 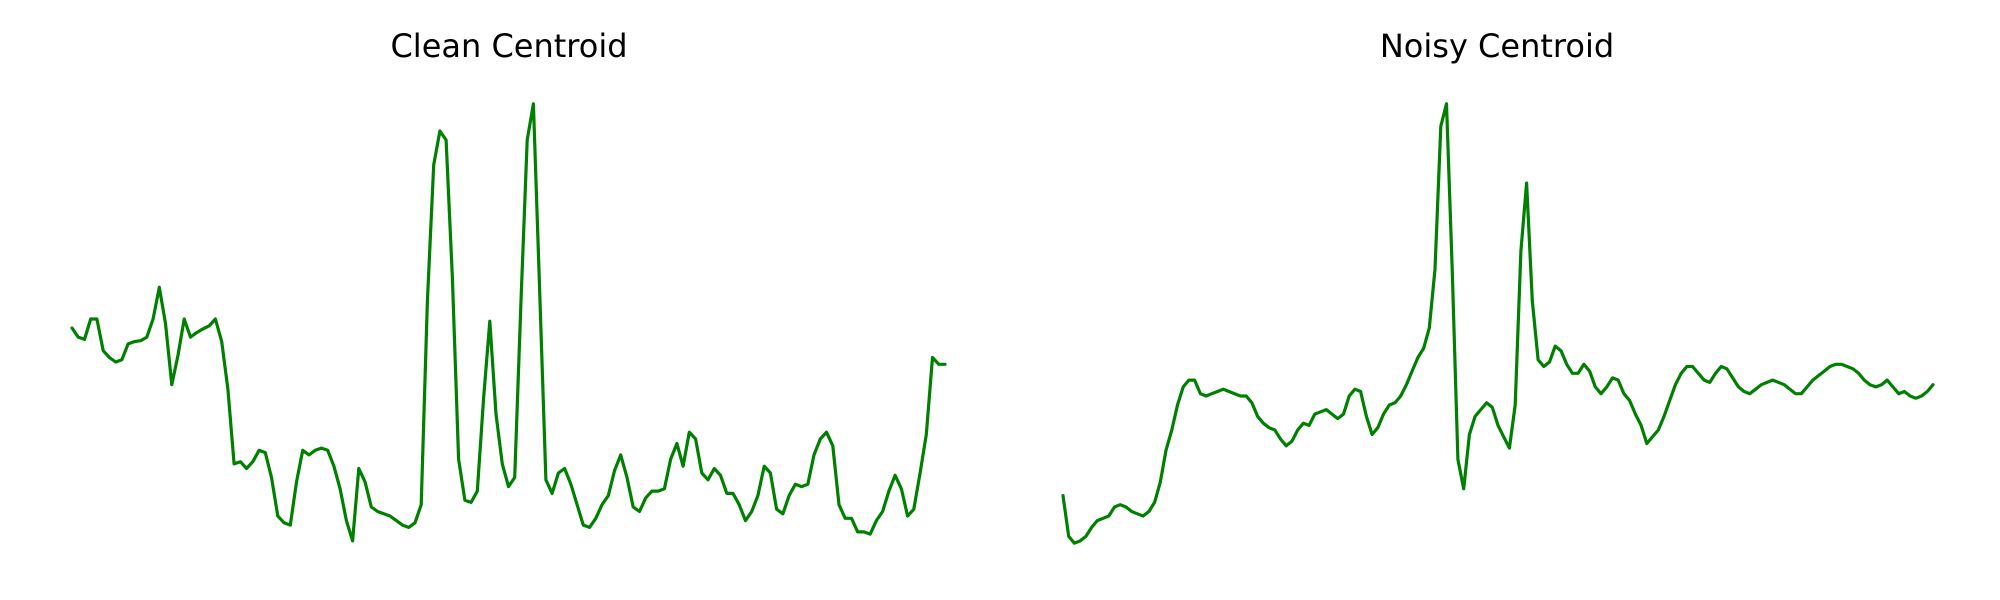 What do you see at coordinates (1497, 46) in the screenshot?
I see `chart-title: Noisy Centroid` at bounding box center [1497, 46].